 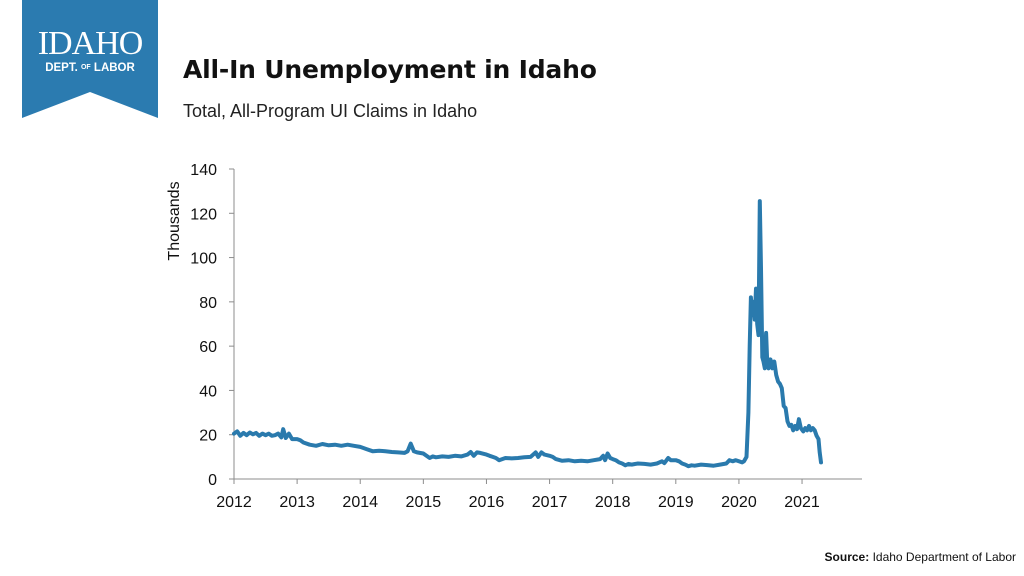 I want to click on x-tick-label: 2019, so click(x=676, y=502).